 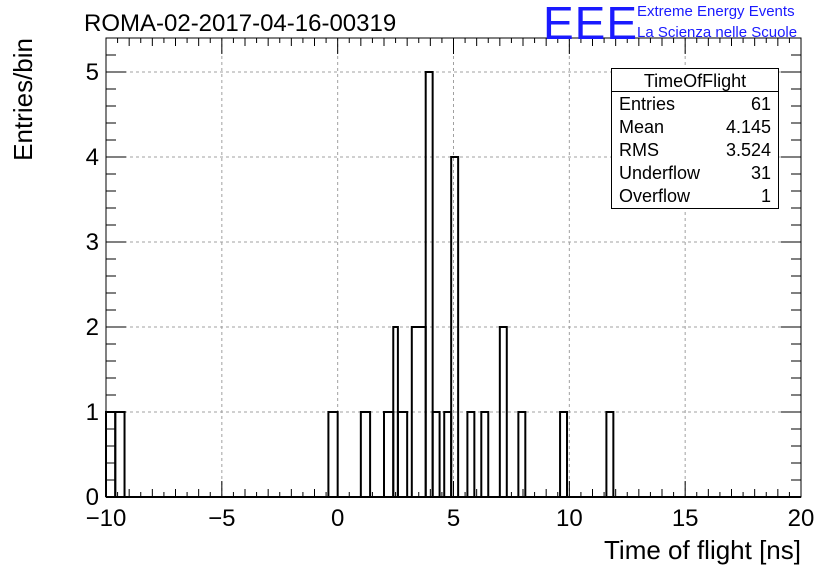 I want to click on x-tick-label: −5, so click(x=221, y=518).